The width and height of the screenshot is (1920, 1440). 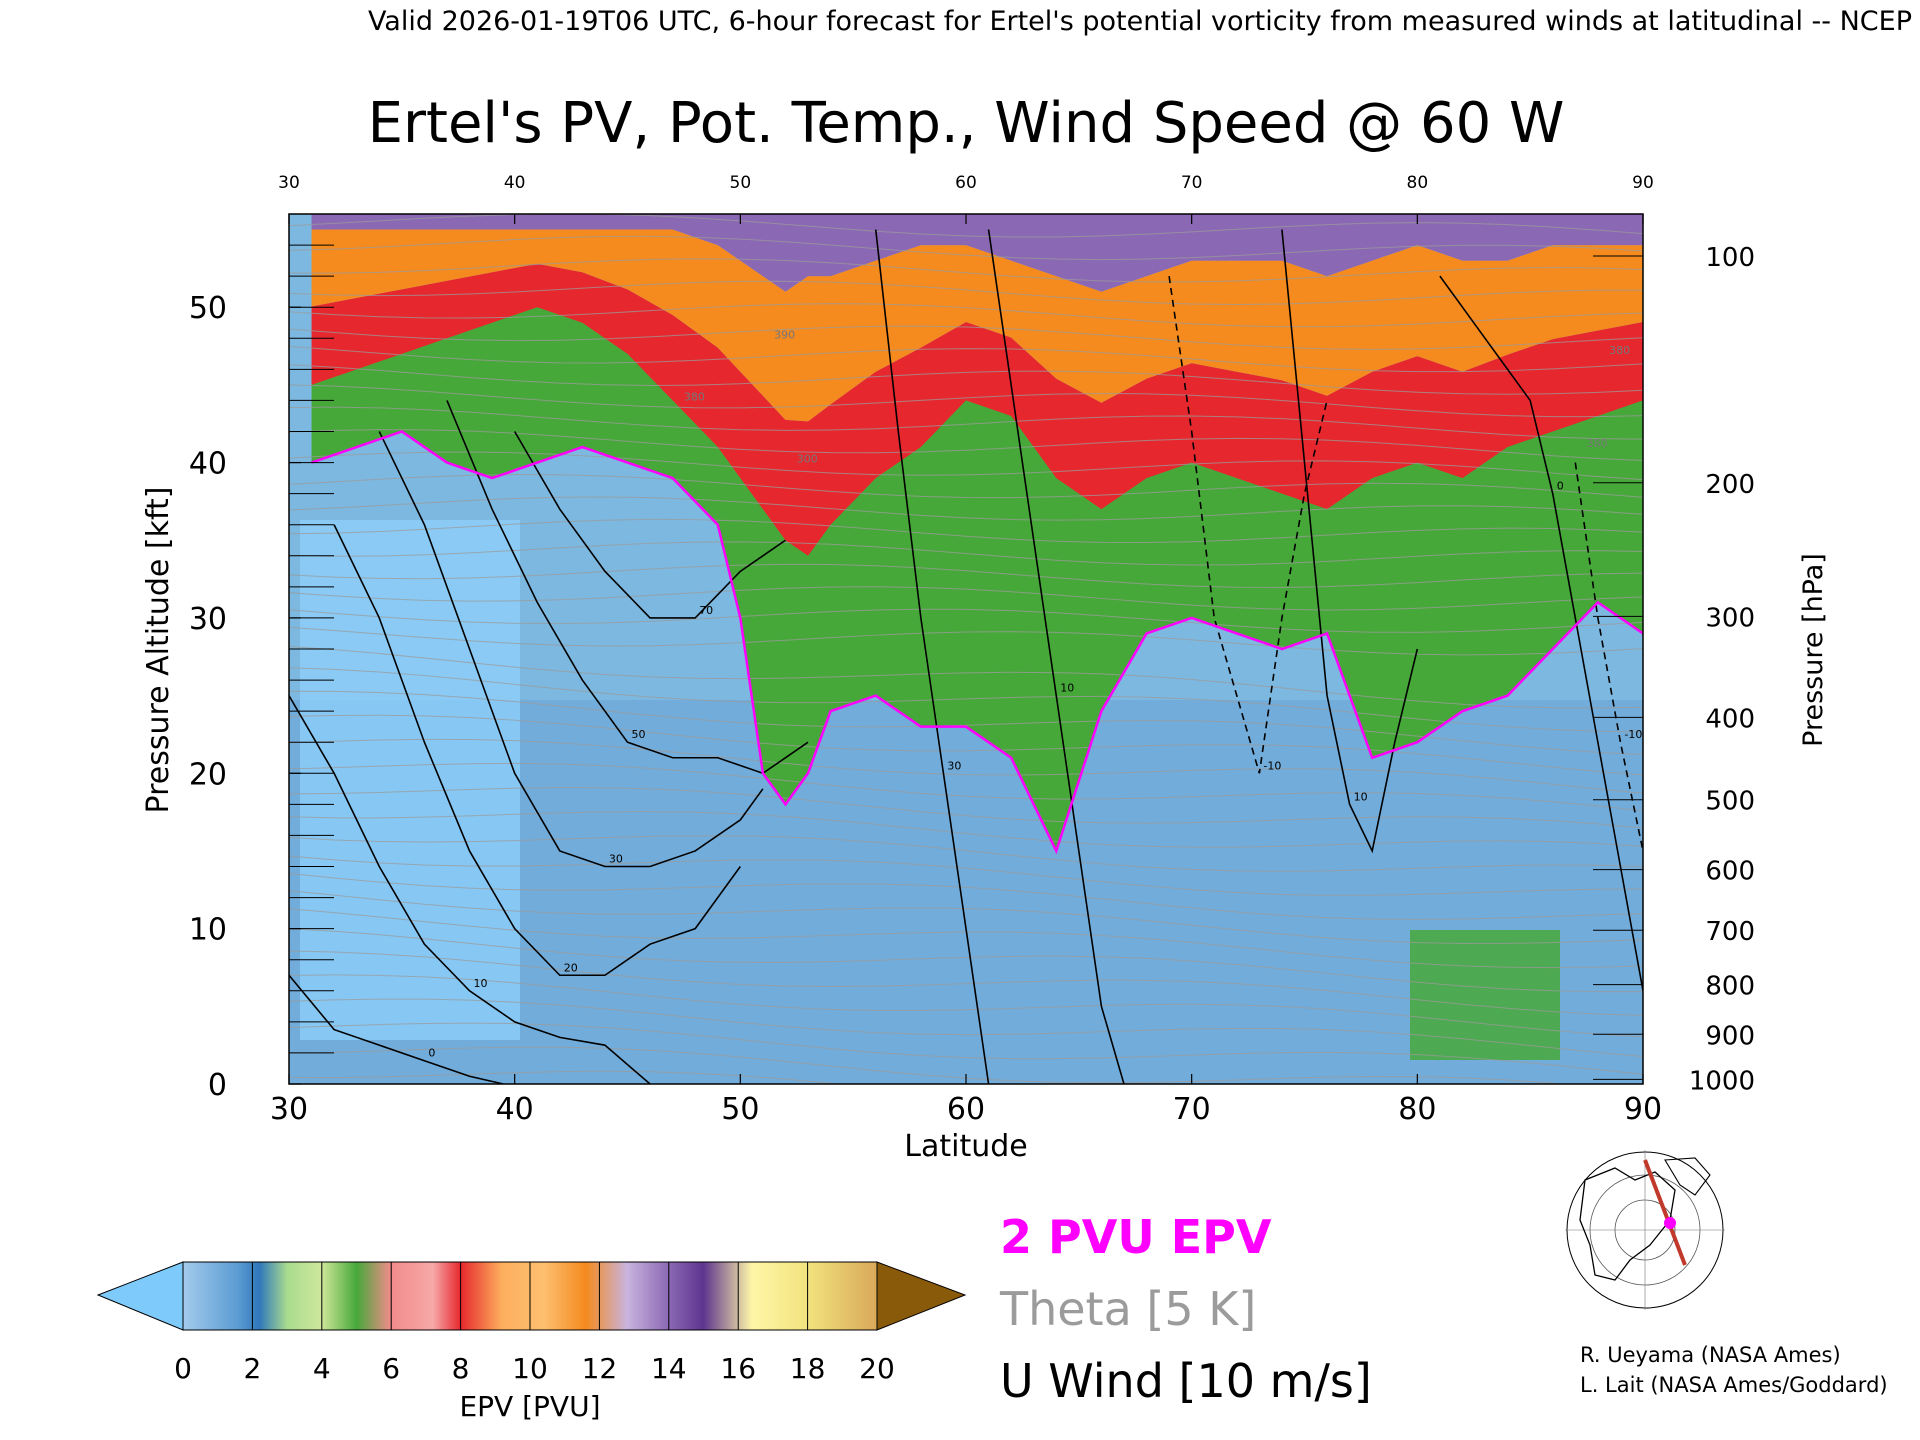 I want to click on y-right-tick-label: 1000, so click(x=1722, y=1081).